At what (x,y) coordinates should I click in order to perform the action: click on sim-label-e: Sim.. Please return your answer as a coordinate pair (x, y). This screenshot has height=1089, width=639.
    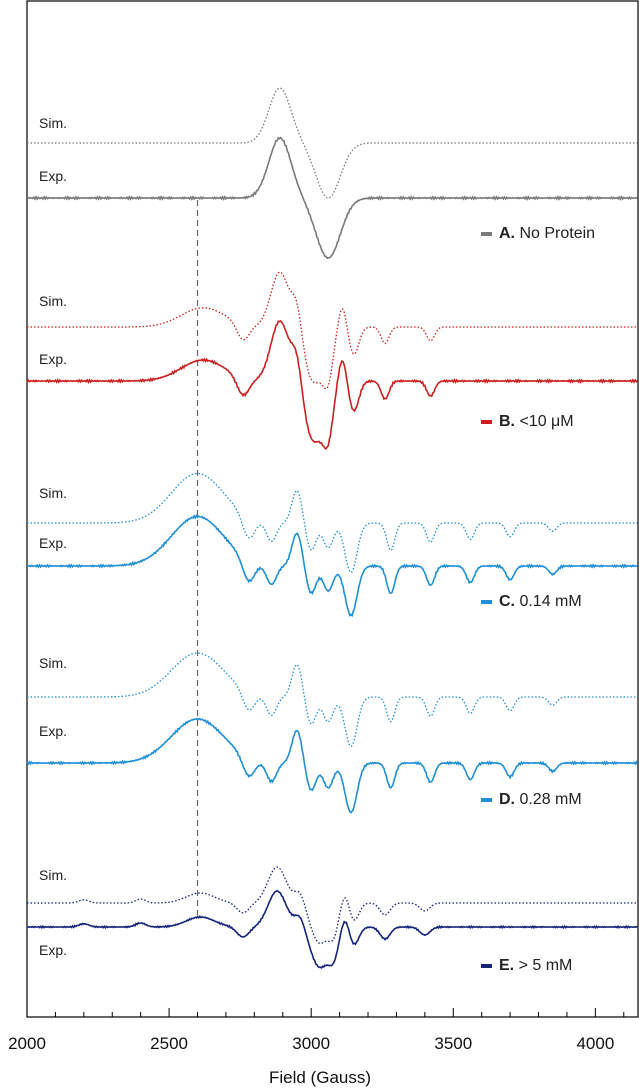
    Looking at the image, I should click on (53, 875).